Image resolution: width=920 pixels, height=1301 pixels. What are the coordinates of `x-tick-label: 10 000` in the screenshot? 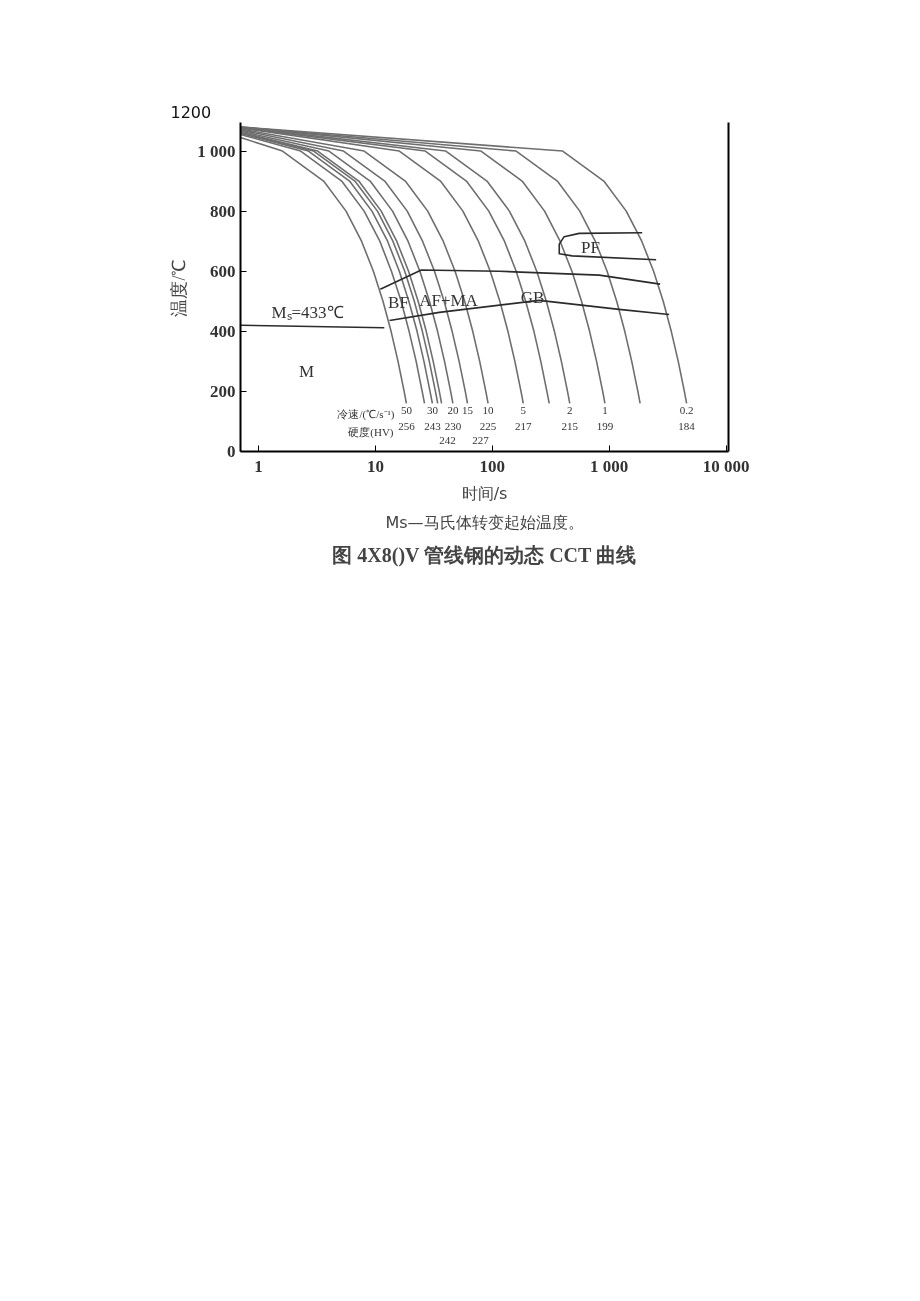 It's located at (726, 466).